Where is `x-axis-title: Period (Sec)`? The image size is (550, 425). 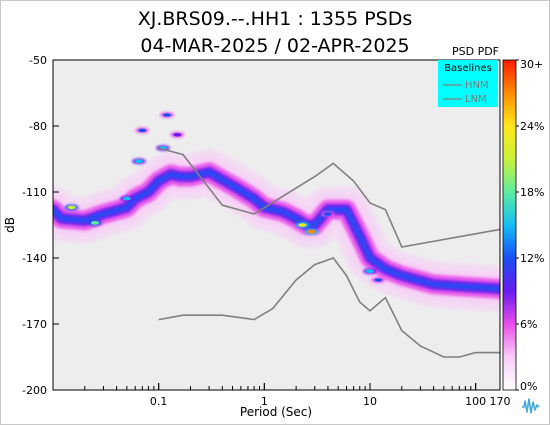
x-axis-title: Period (Sec) is located at coordinates (276, 412).